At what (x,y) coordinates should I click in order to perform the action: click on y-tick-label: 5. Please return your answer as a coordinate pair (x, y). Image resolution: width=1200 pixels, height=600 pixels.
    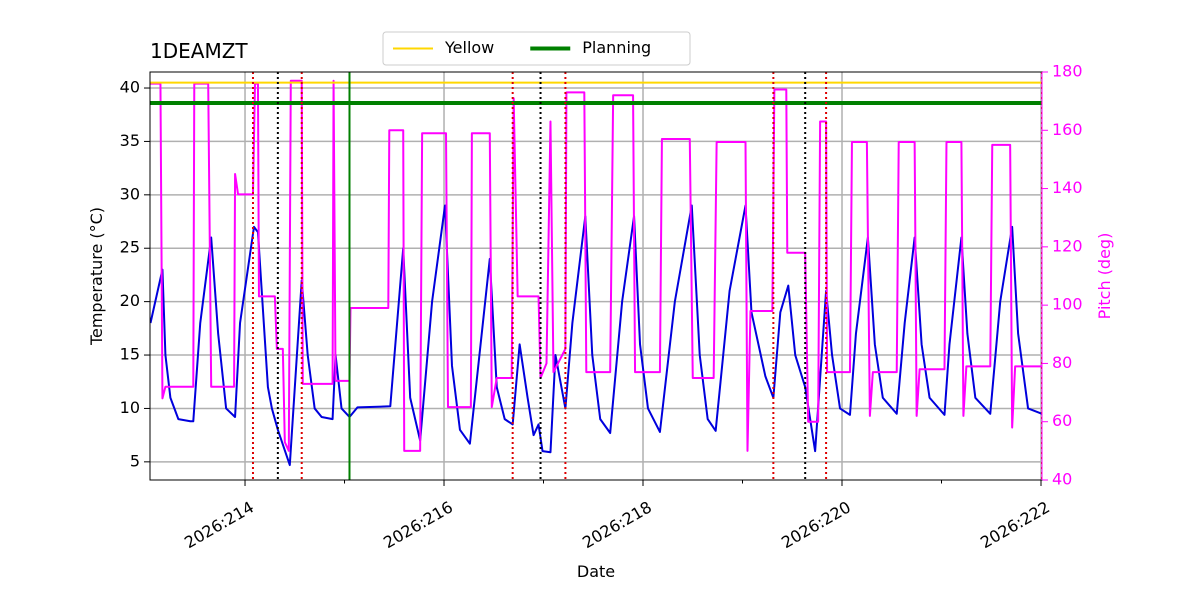
    Looking at the image, I should click on (135, 460).